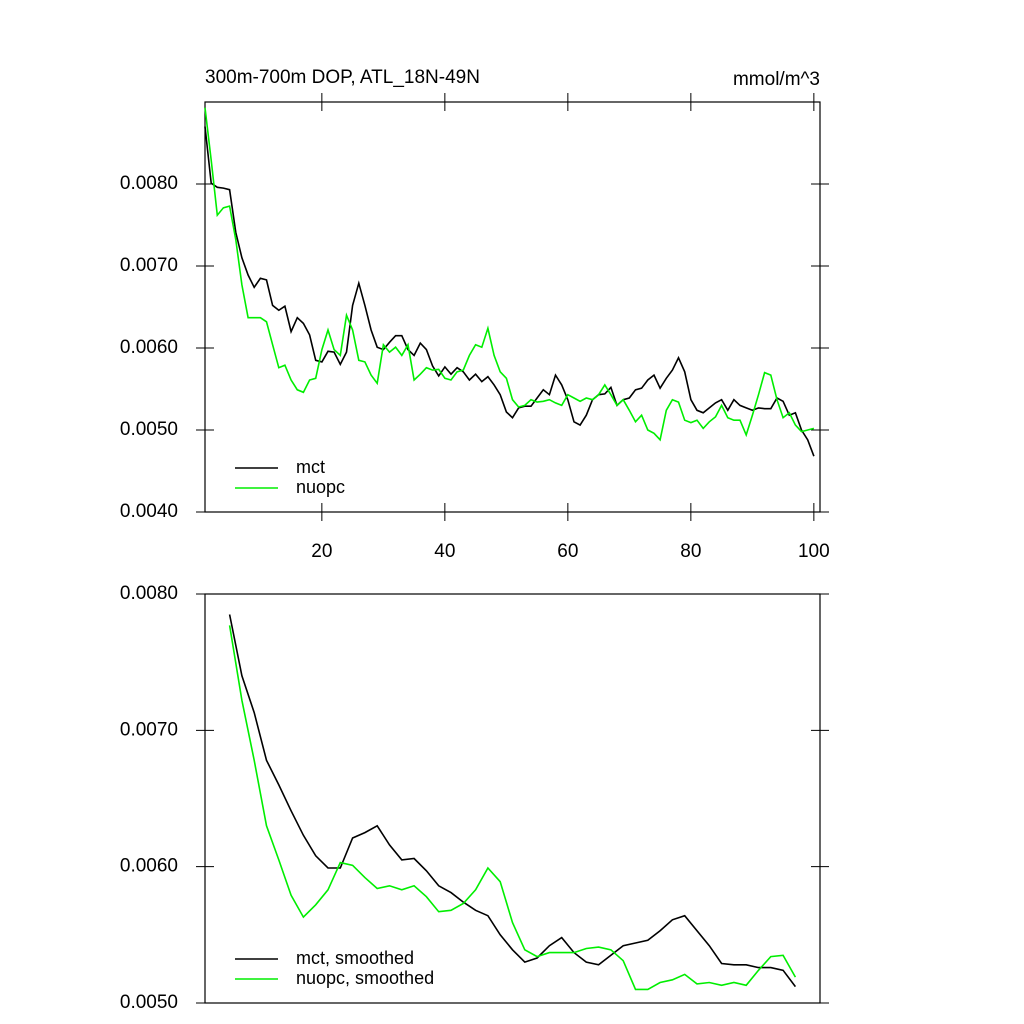 Image resolution: width=1024 pixels, height=1024 pixels. Describe the element at coordinates (567, 551) in the screenshot. I see `x-tick-label: 60` at that location.